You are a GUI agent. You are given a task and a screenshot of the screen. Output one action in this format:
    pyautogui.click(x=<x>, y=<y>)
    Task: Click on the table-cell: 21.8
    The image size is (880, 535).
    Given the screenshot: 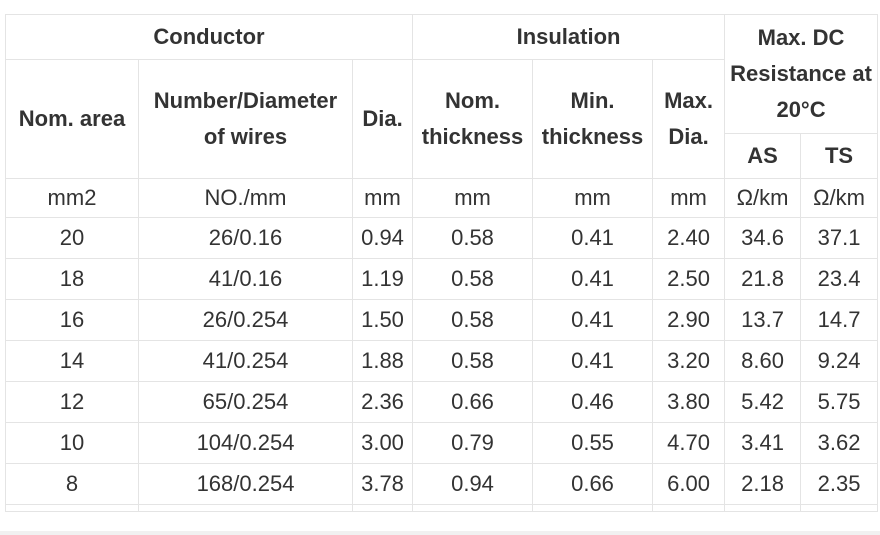 What is the action you would take?
    pyautogui.click(x=763, y=279)
    